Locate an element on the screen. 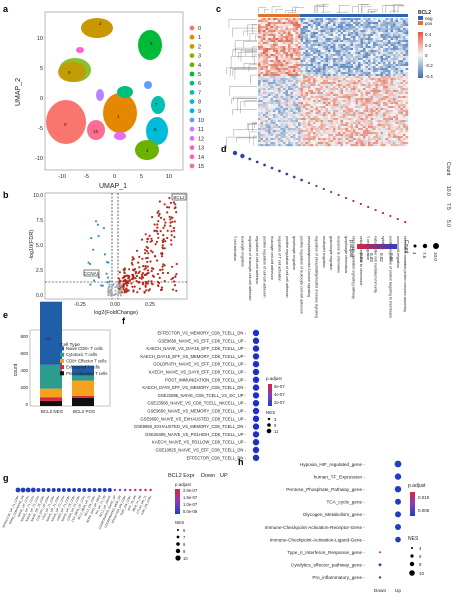  go-term-dot is located at coordinates (338, 195).